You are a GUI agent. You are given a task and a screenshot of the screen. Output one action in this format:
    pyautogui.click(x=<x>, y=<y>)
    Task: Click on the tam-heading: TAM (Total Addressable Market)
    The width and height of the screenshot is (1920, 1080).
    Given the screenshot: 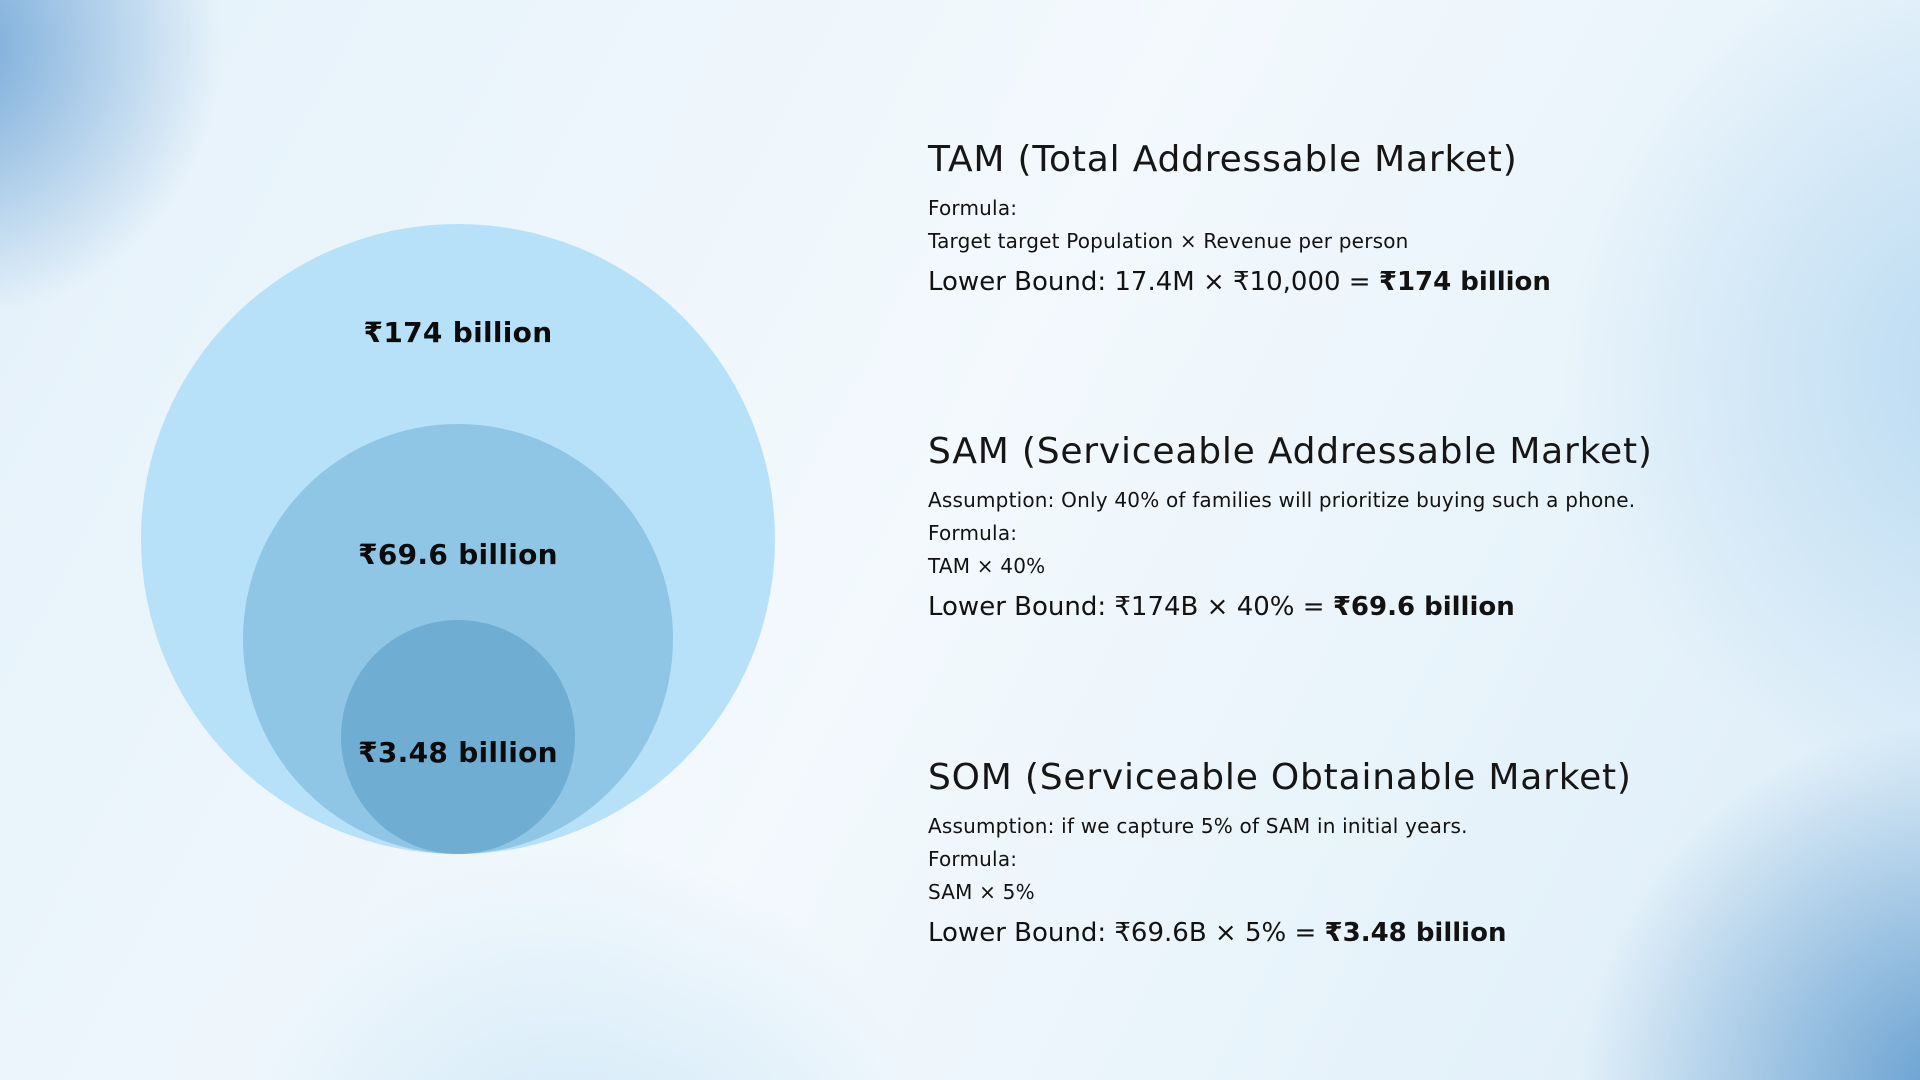 What is the action you would take?
    pyautogui.click(x=1223, y=159)
    